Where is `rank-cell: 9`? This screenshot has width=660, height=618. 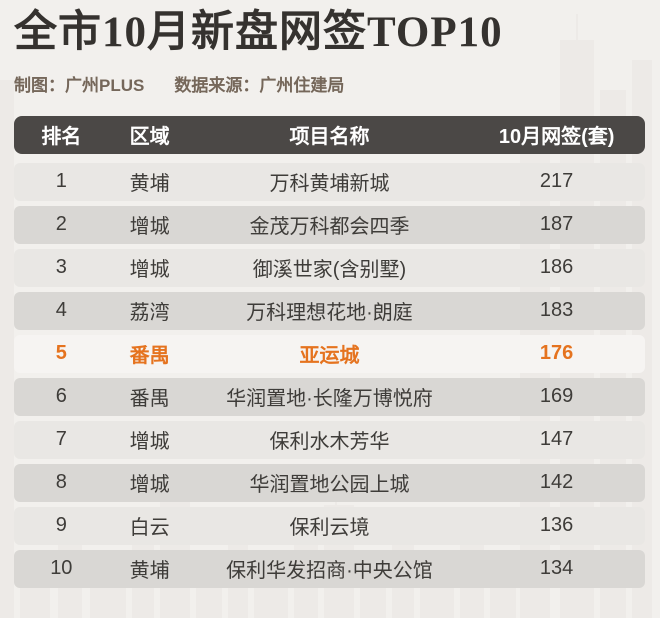 rank-cell: 9 is located at coordinates (61, 525).